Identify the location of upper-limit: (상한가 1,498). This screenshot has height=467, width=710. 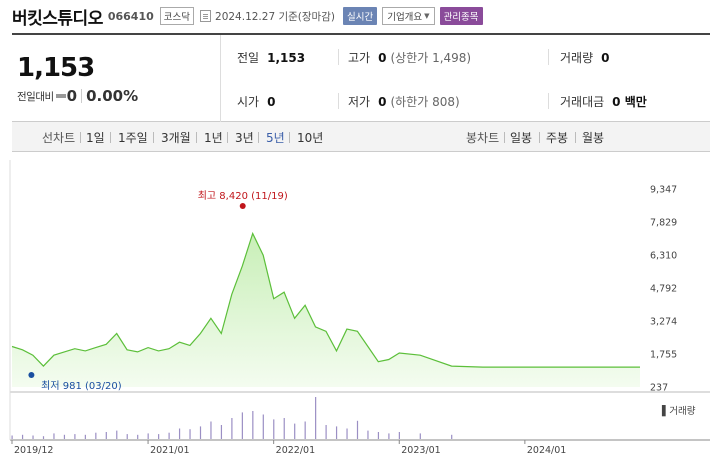
(431, 58).